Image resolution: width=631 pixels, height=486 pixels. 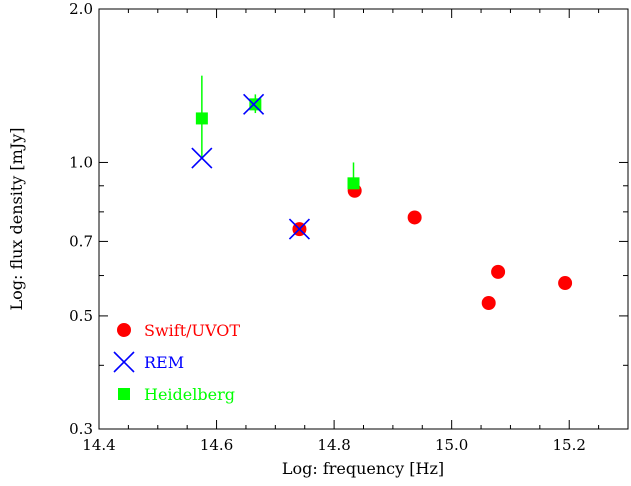 I want to click on legend: Swift/UVOT REM Heidelberg, so click(x=176, y=362).